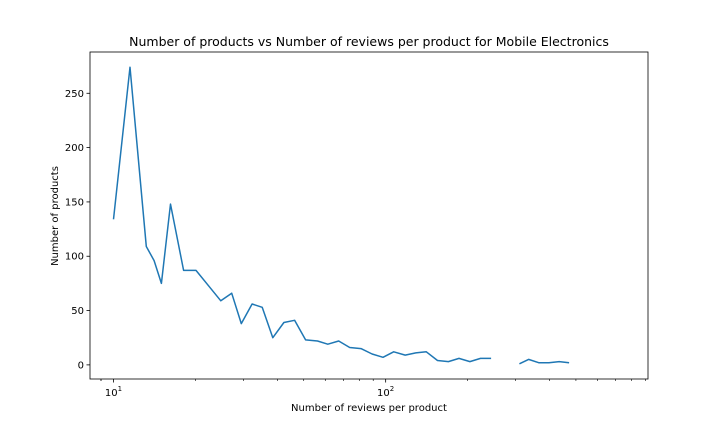 Image resolution: width=720 pixels, height=432 pixels. Describe the element at coordinates (81, 365) in the screenshot. I see `y-tick-label: 0` at that location.